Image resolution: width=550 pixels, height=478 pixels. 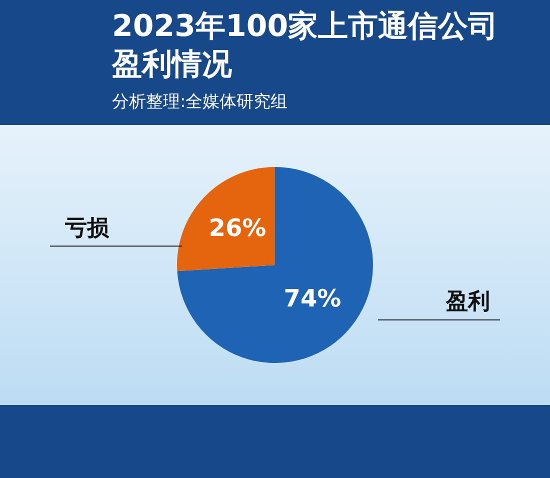 I want to click on chart-title: 2023年100家上市通信公司盈利情况, so click(x=306, y=46).